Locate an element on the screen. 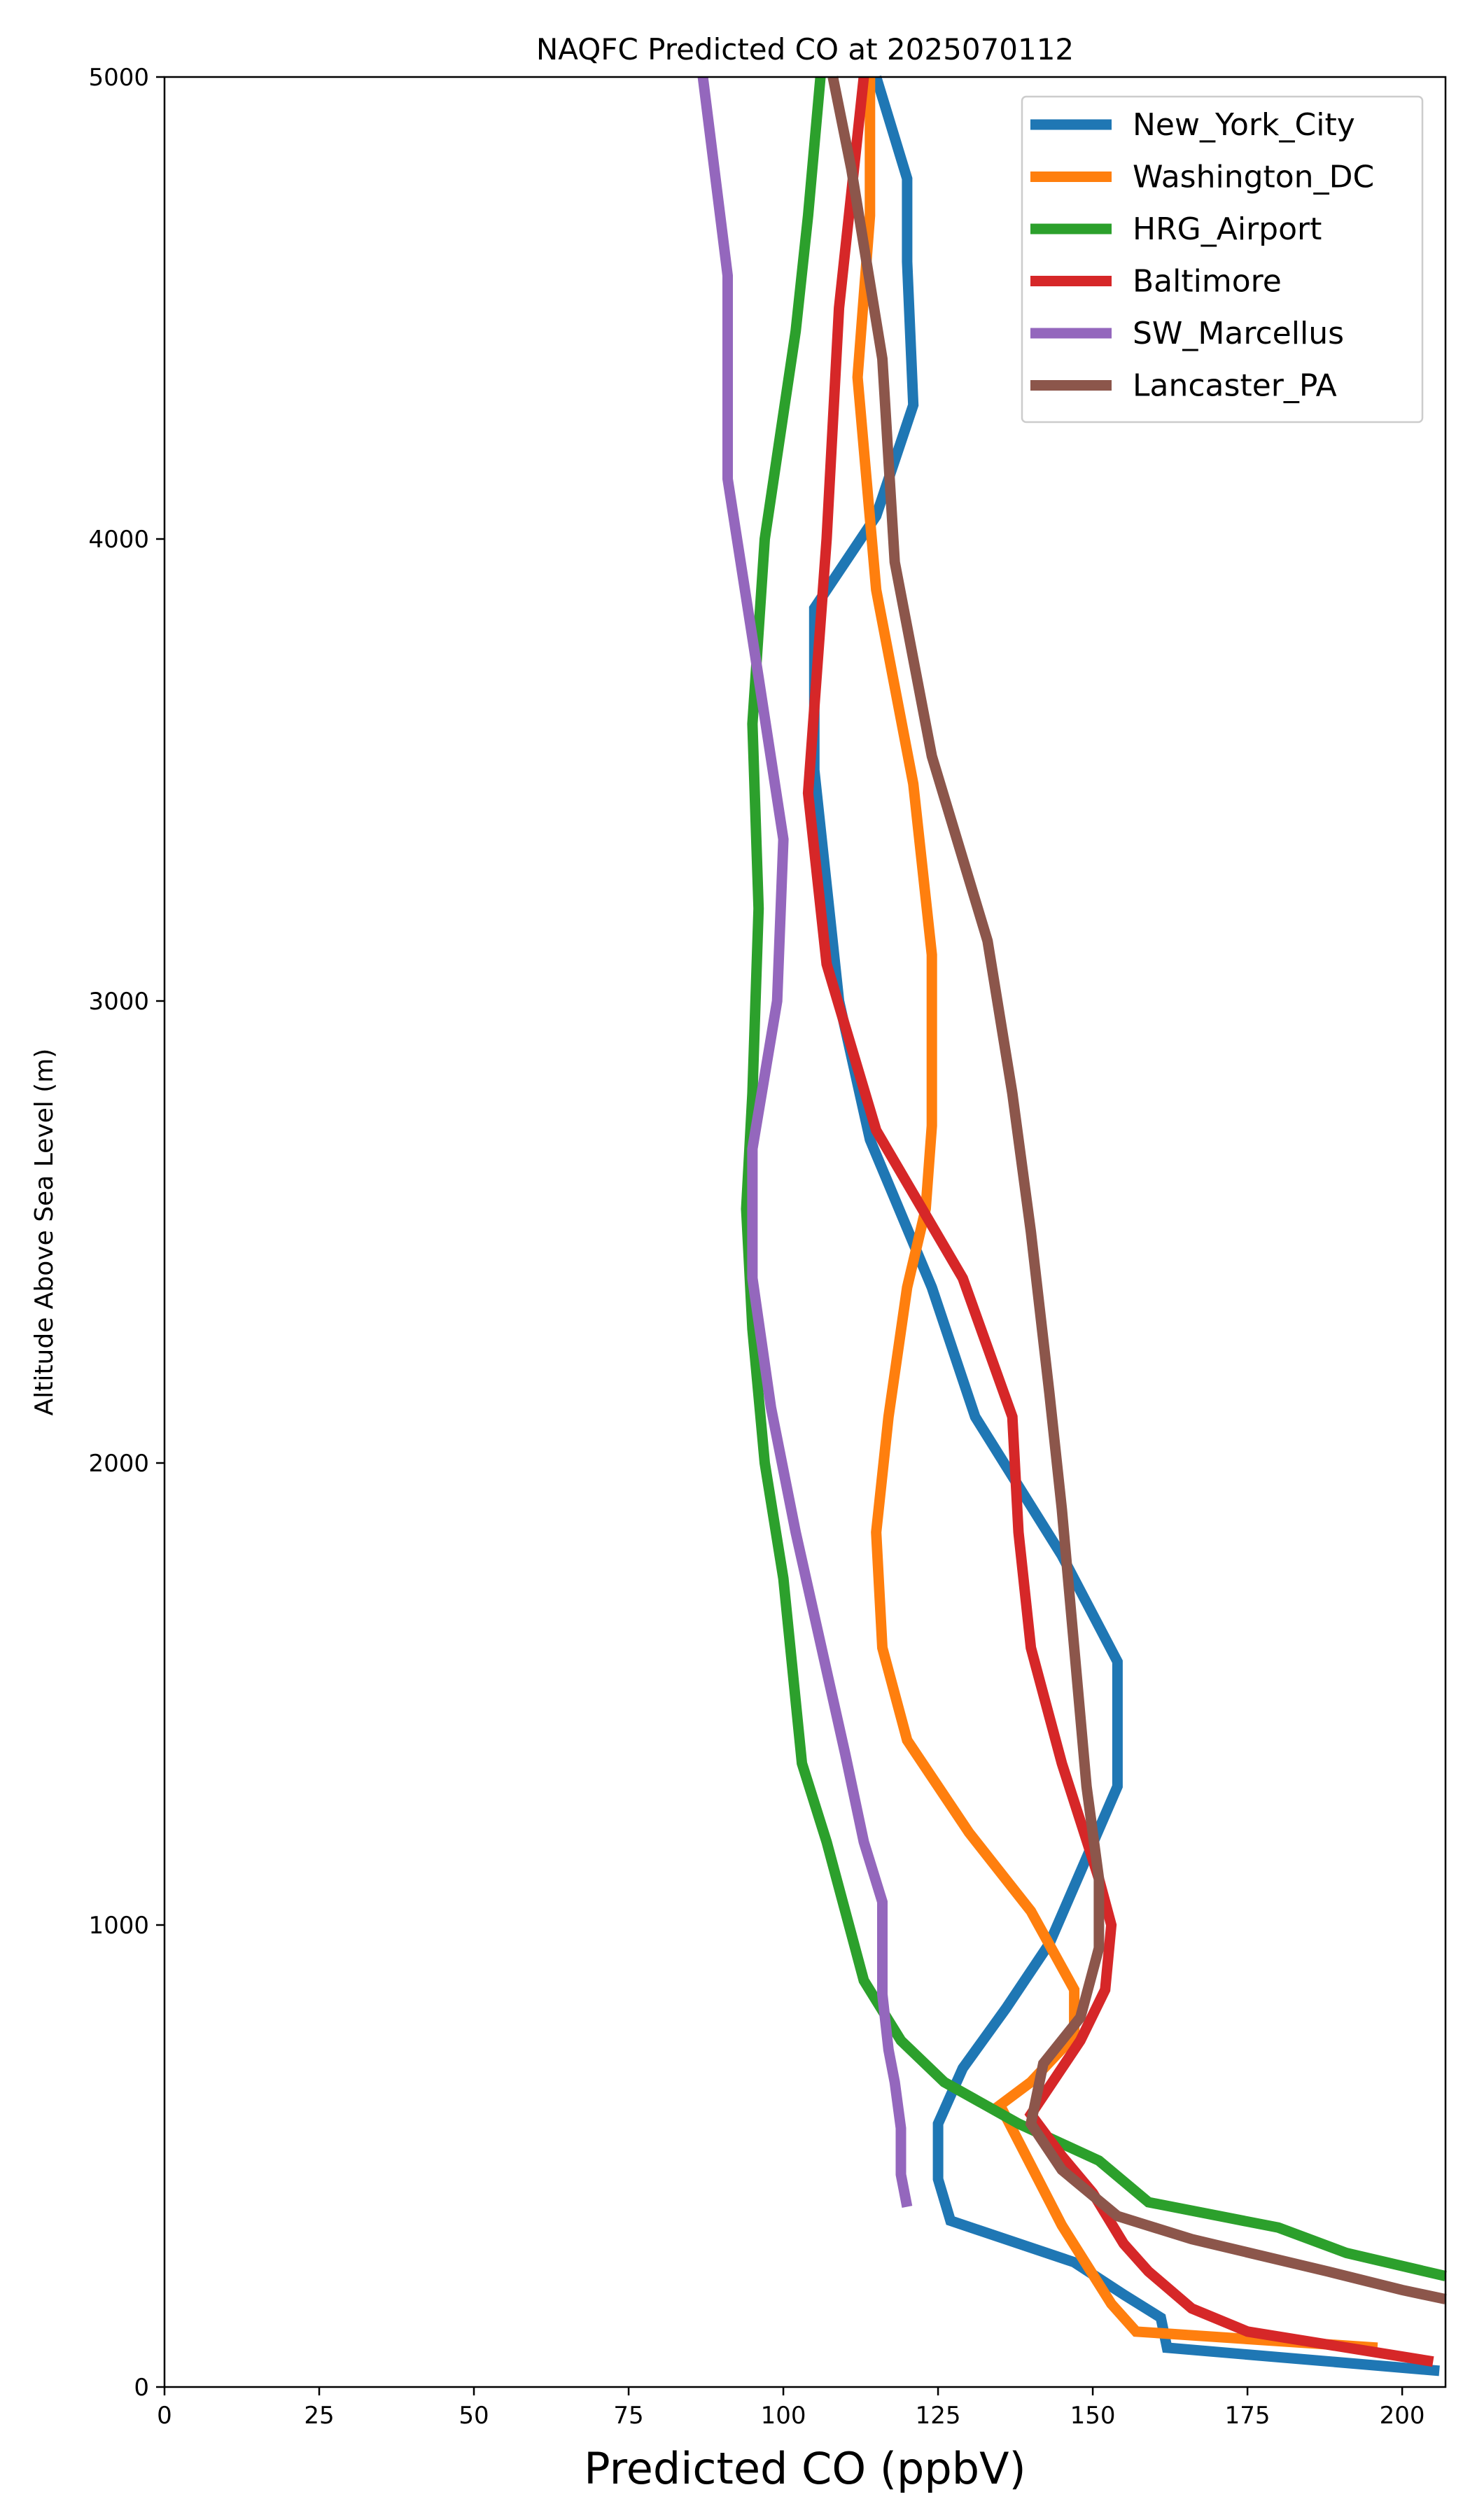 The image size is (1470, 2520). y-axis-label: Altitude Above Sea Level (m) is located at coordinates (44, 1232).